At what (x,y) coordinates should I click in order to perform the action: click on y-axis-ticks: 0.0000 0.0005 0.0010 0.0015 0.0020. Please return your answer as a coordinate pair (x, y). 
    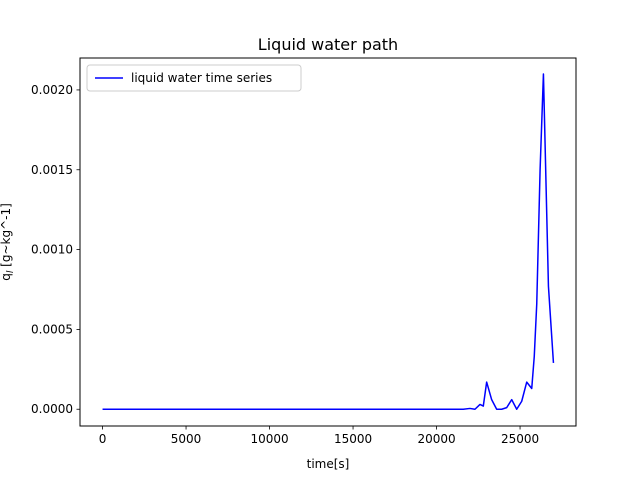
    Looking at the image, I should click on (55, 249).